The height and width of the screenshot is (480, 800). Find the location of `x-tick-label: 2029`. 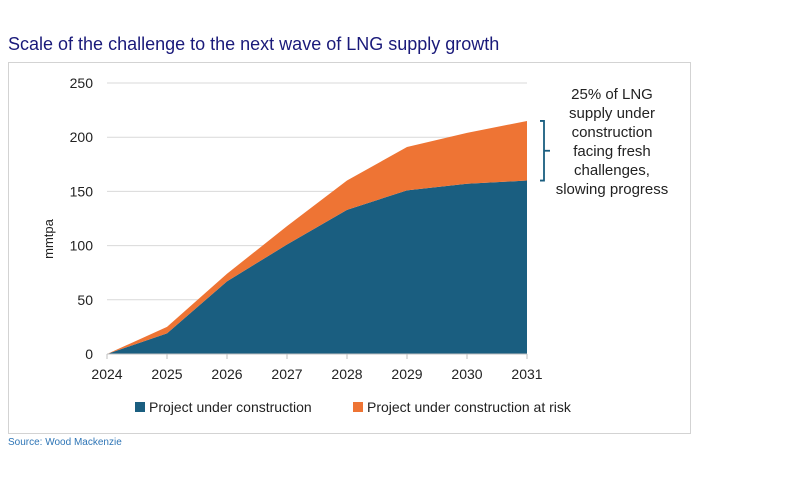

x-tick-label: 2029 is located at coordinates (406, 374).